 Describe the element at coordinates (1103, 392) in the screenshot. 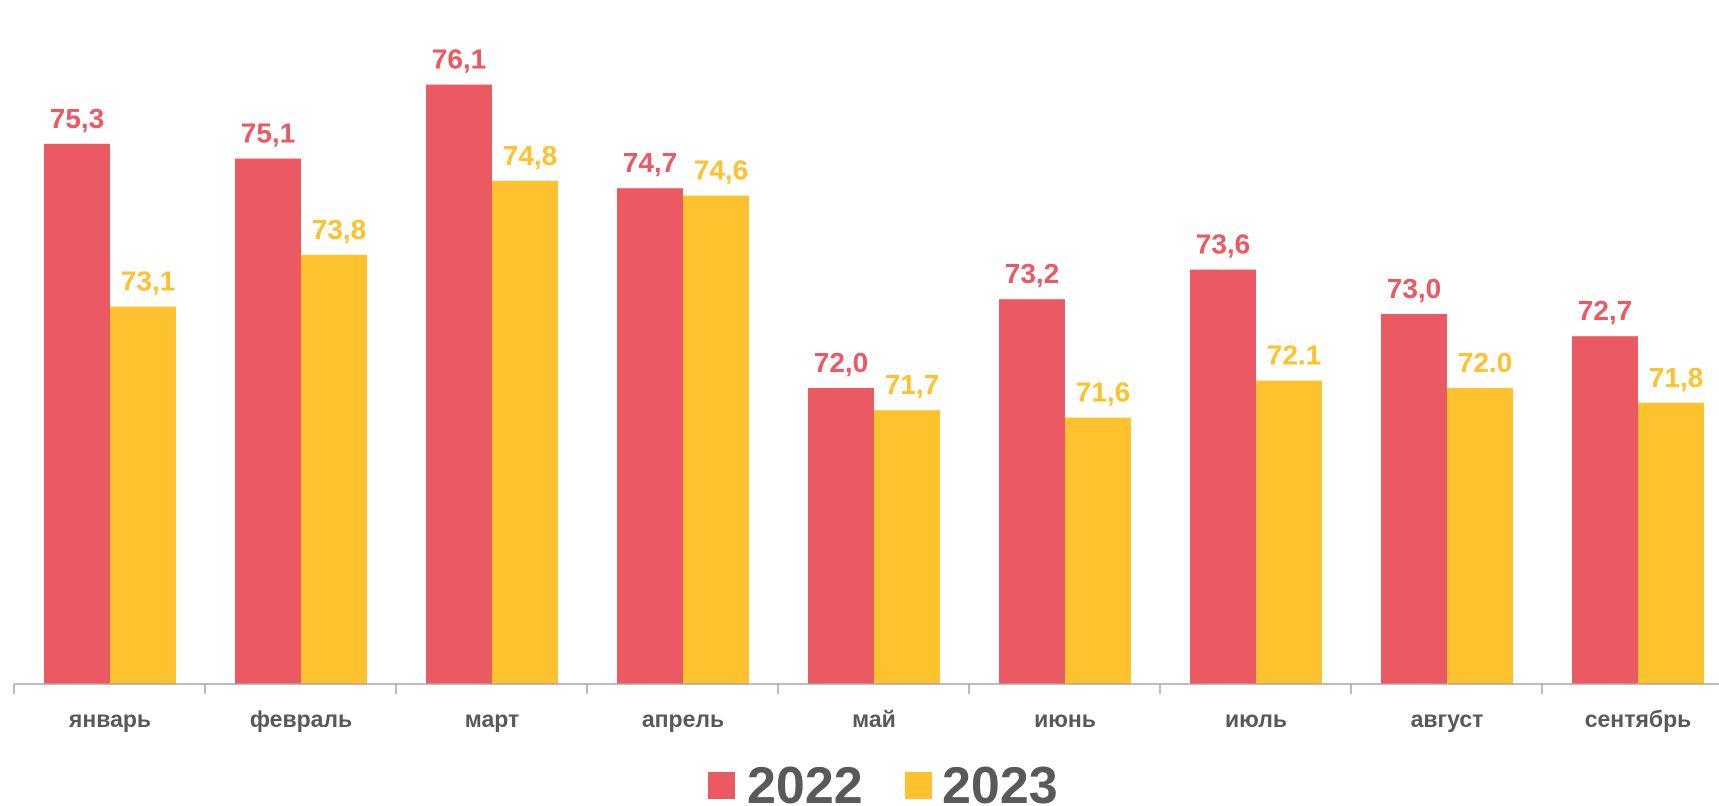

I see `data-label-2023-6: 71,6` at that location.